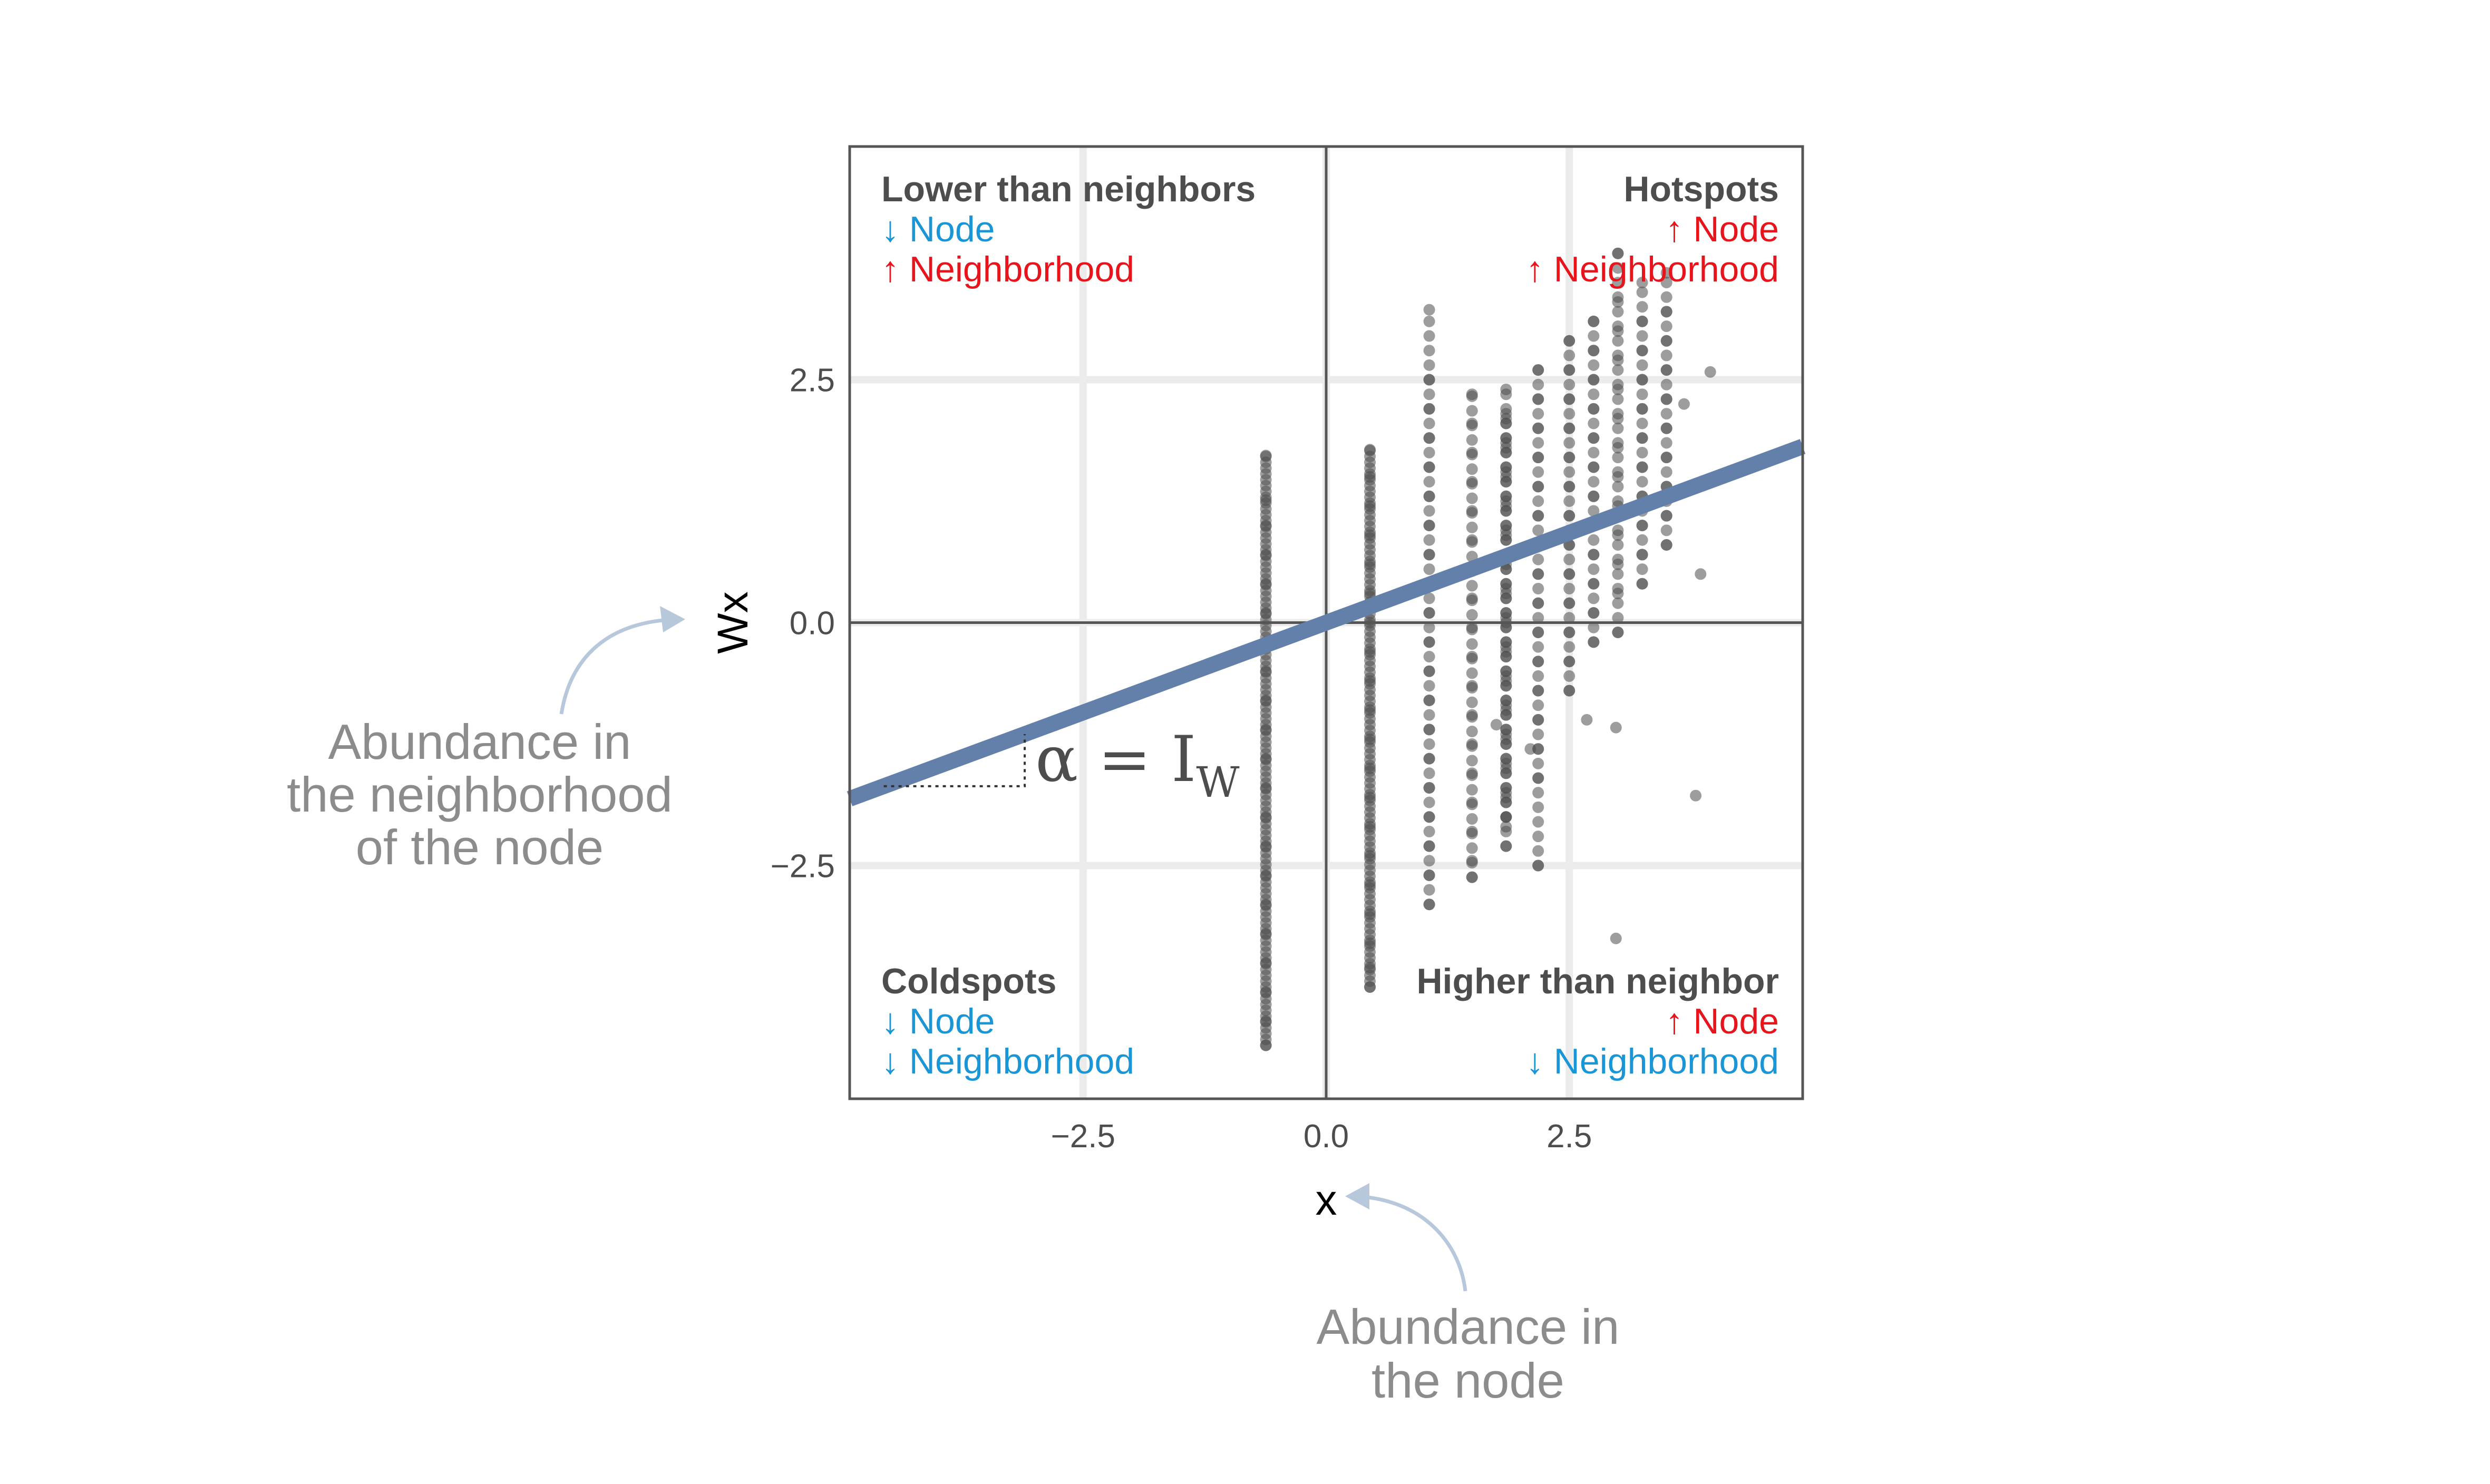  I want to click on slope-triangle, so click(955, 760).